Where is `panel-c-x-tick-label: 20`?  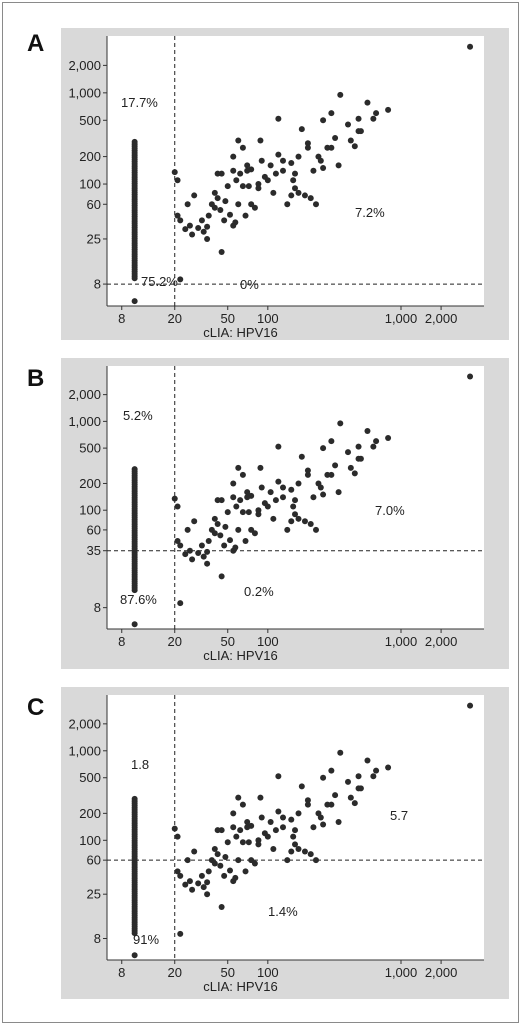
panel-c-x-tick-label: 20 is located at coordinates (175, 972).